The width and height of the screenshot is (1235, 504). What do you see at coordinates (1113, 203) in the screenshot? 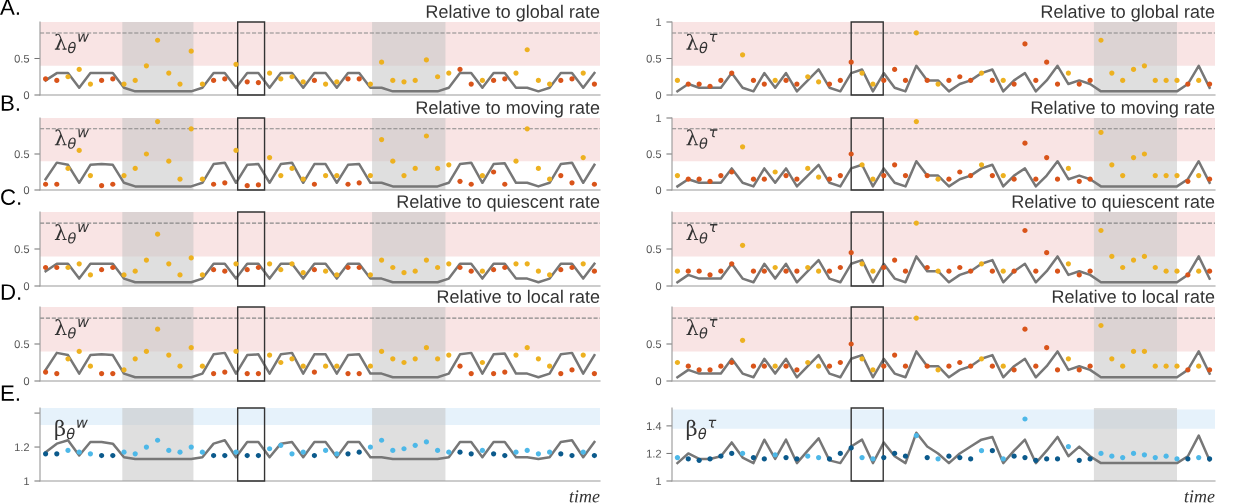
I see `chart-title: Relative to quiescent rate` at bounding box center [1113, 203].